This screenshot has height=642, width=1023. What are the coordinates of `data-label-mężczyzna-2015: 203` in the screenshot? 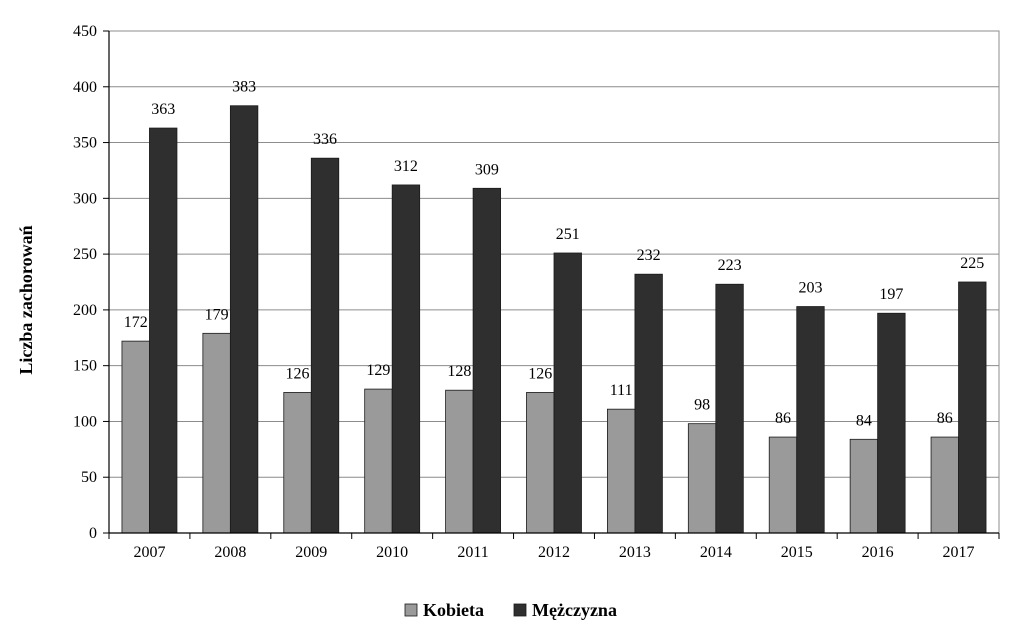 It's located at (810, 288).